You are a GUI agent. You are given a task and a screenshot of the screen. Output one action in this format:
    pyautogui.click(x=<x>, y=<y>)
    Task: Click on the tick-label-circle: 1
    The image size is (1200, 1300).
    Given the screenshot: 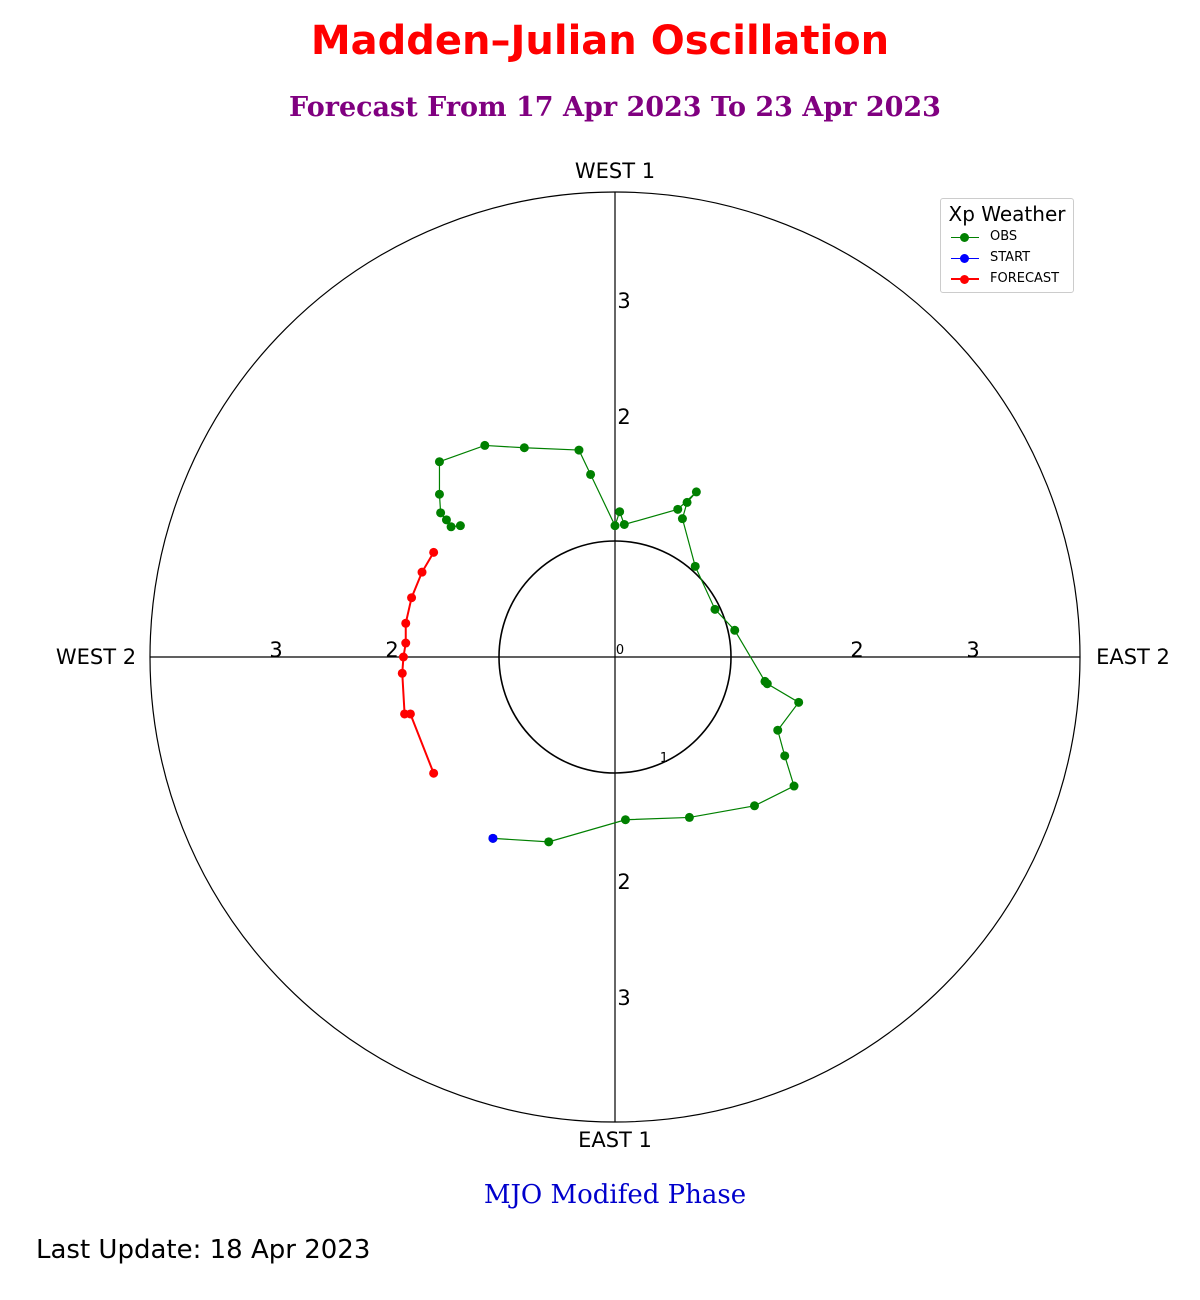 What is the action you would take?
    pyautogui.click(x=664, y=758)
    